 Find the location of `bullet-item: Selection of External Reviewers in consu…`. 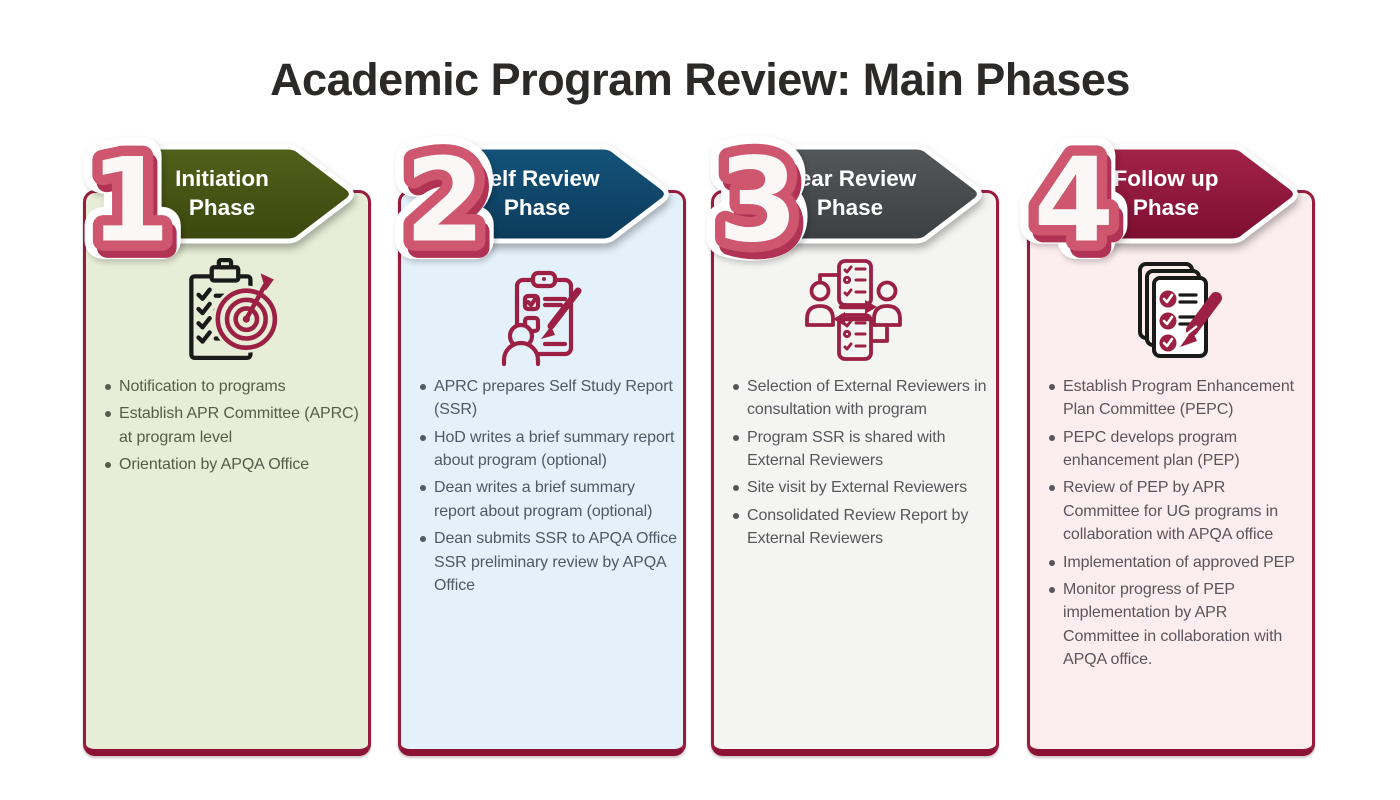

bullet-item: Selection of External Reviewers in consu… is located at coordinates (861, 398).